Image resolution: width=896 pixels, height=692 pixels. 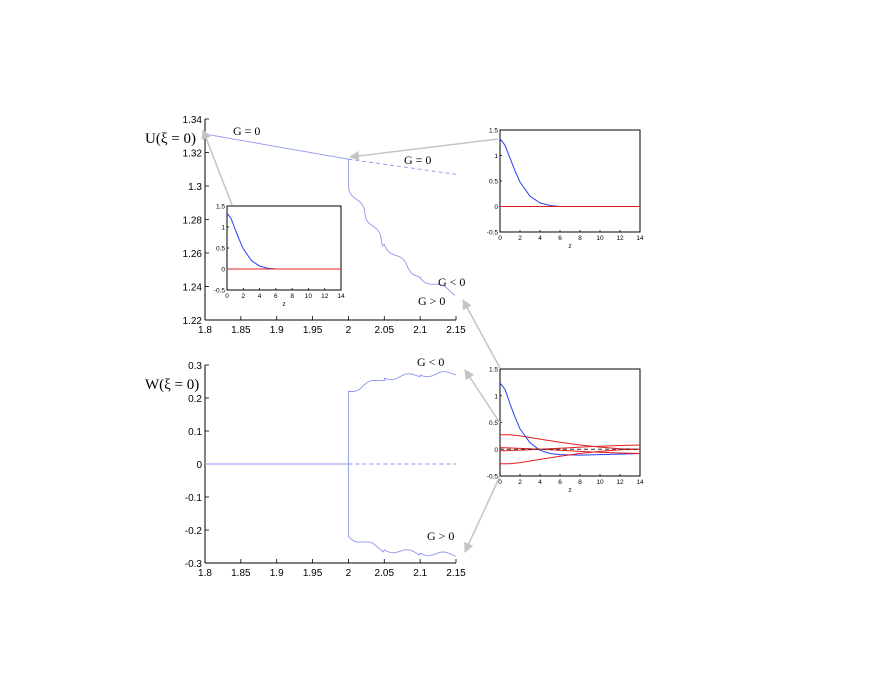 What do you see at coordinates (220, 207) in the screenshot?
I see `inset-a-ytick-label: 1.5` at bounding box center [220, 207].